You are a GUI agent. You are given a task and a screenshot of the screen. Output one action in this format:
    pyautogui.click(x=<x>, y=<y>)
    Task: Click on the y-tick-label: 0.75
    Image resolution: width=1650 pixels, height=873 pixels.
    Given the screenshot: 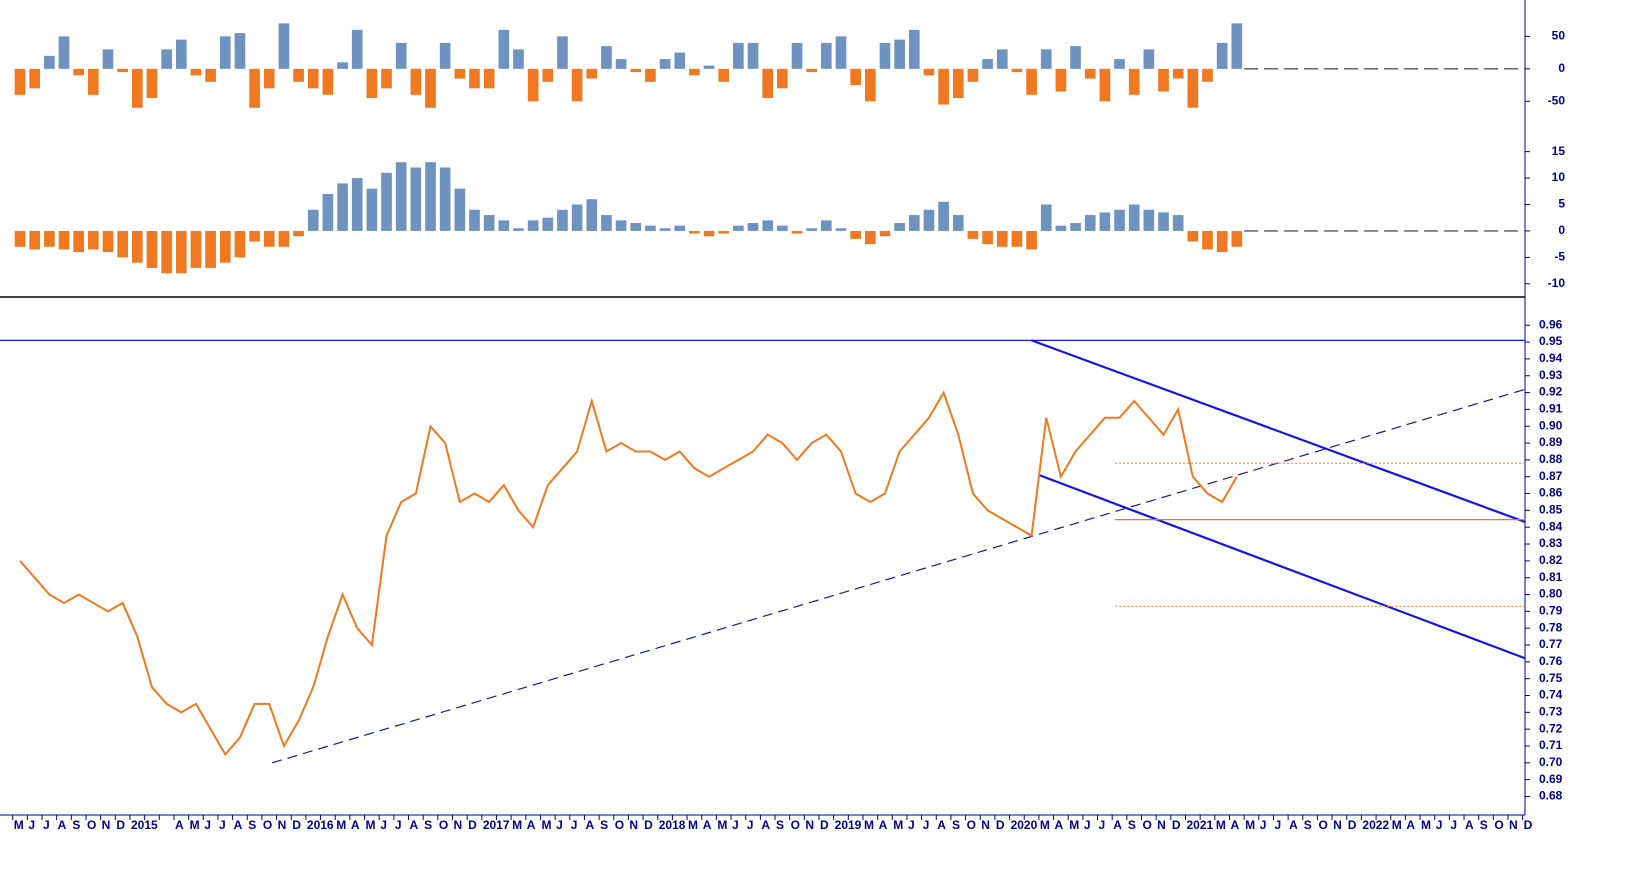 What is the action you would take?
    pyautogui.click(x=1551, y=678)
    